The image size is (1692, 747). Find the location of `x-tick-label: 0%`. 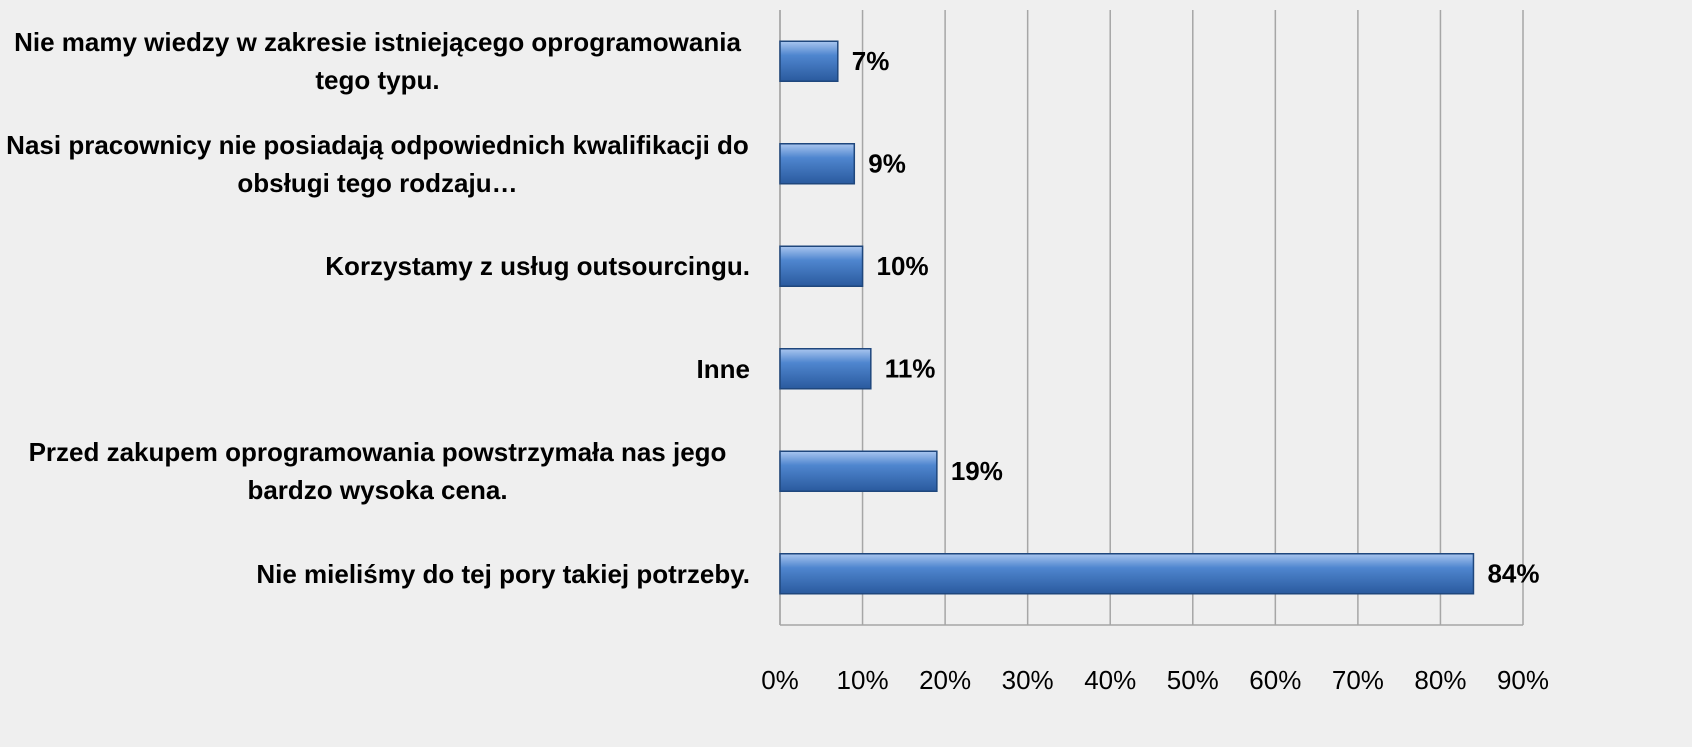

x-tick-label: 0% is located at coordinates (780, 680).